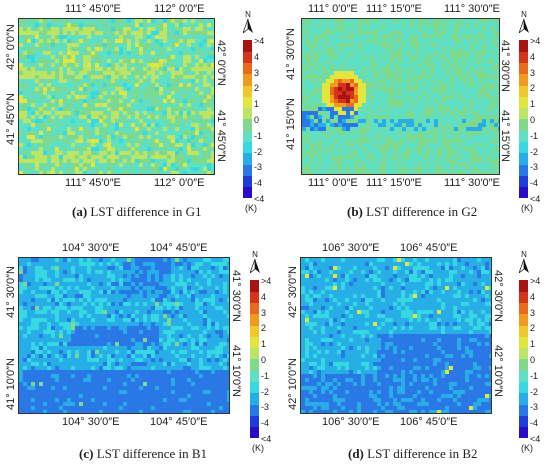  I want to click on map-g2, so click(400, 96).